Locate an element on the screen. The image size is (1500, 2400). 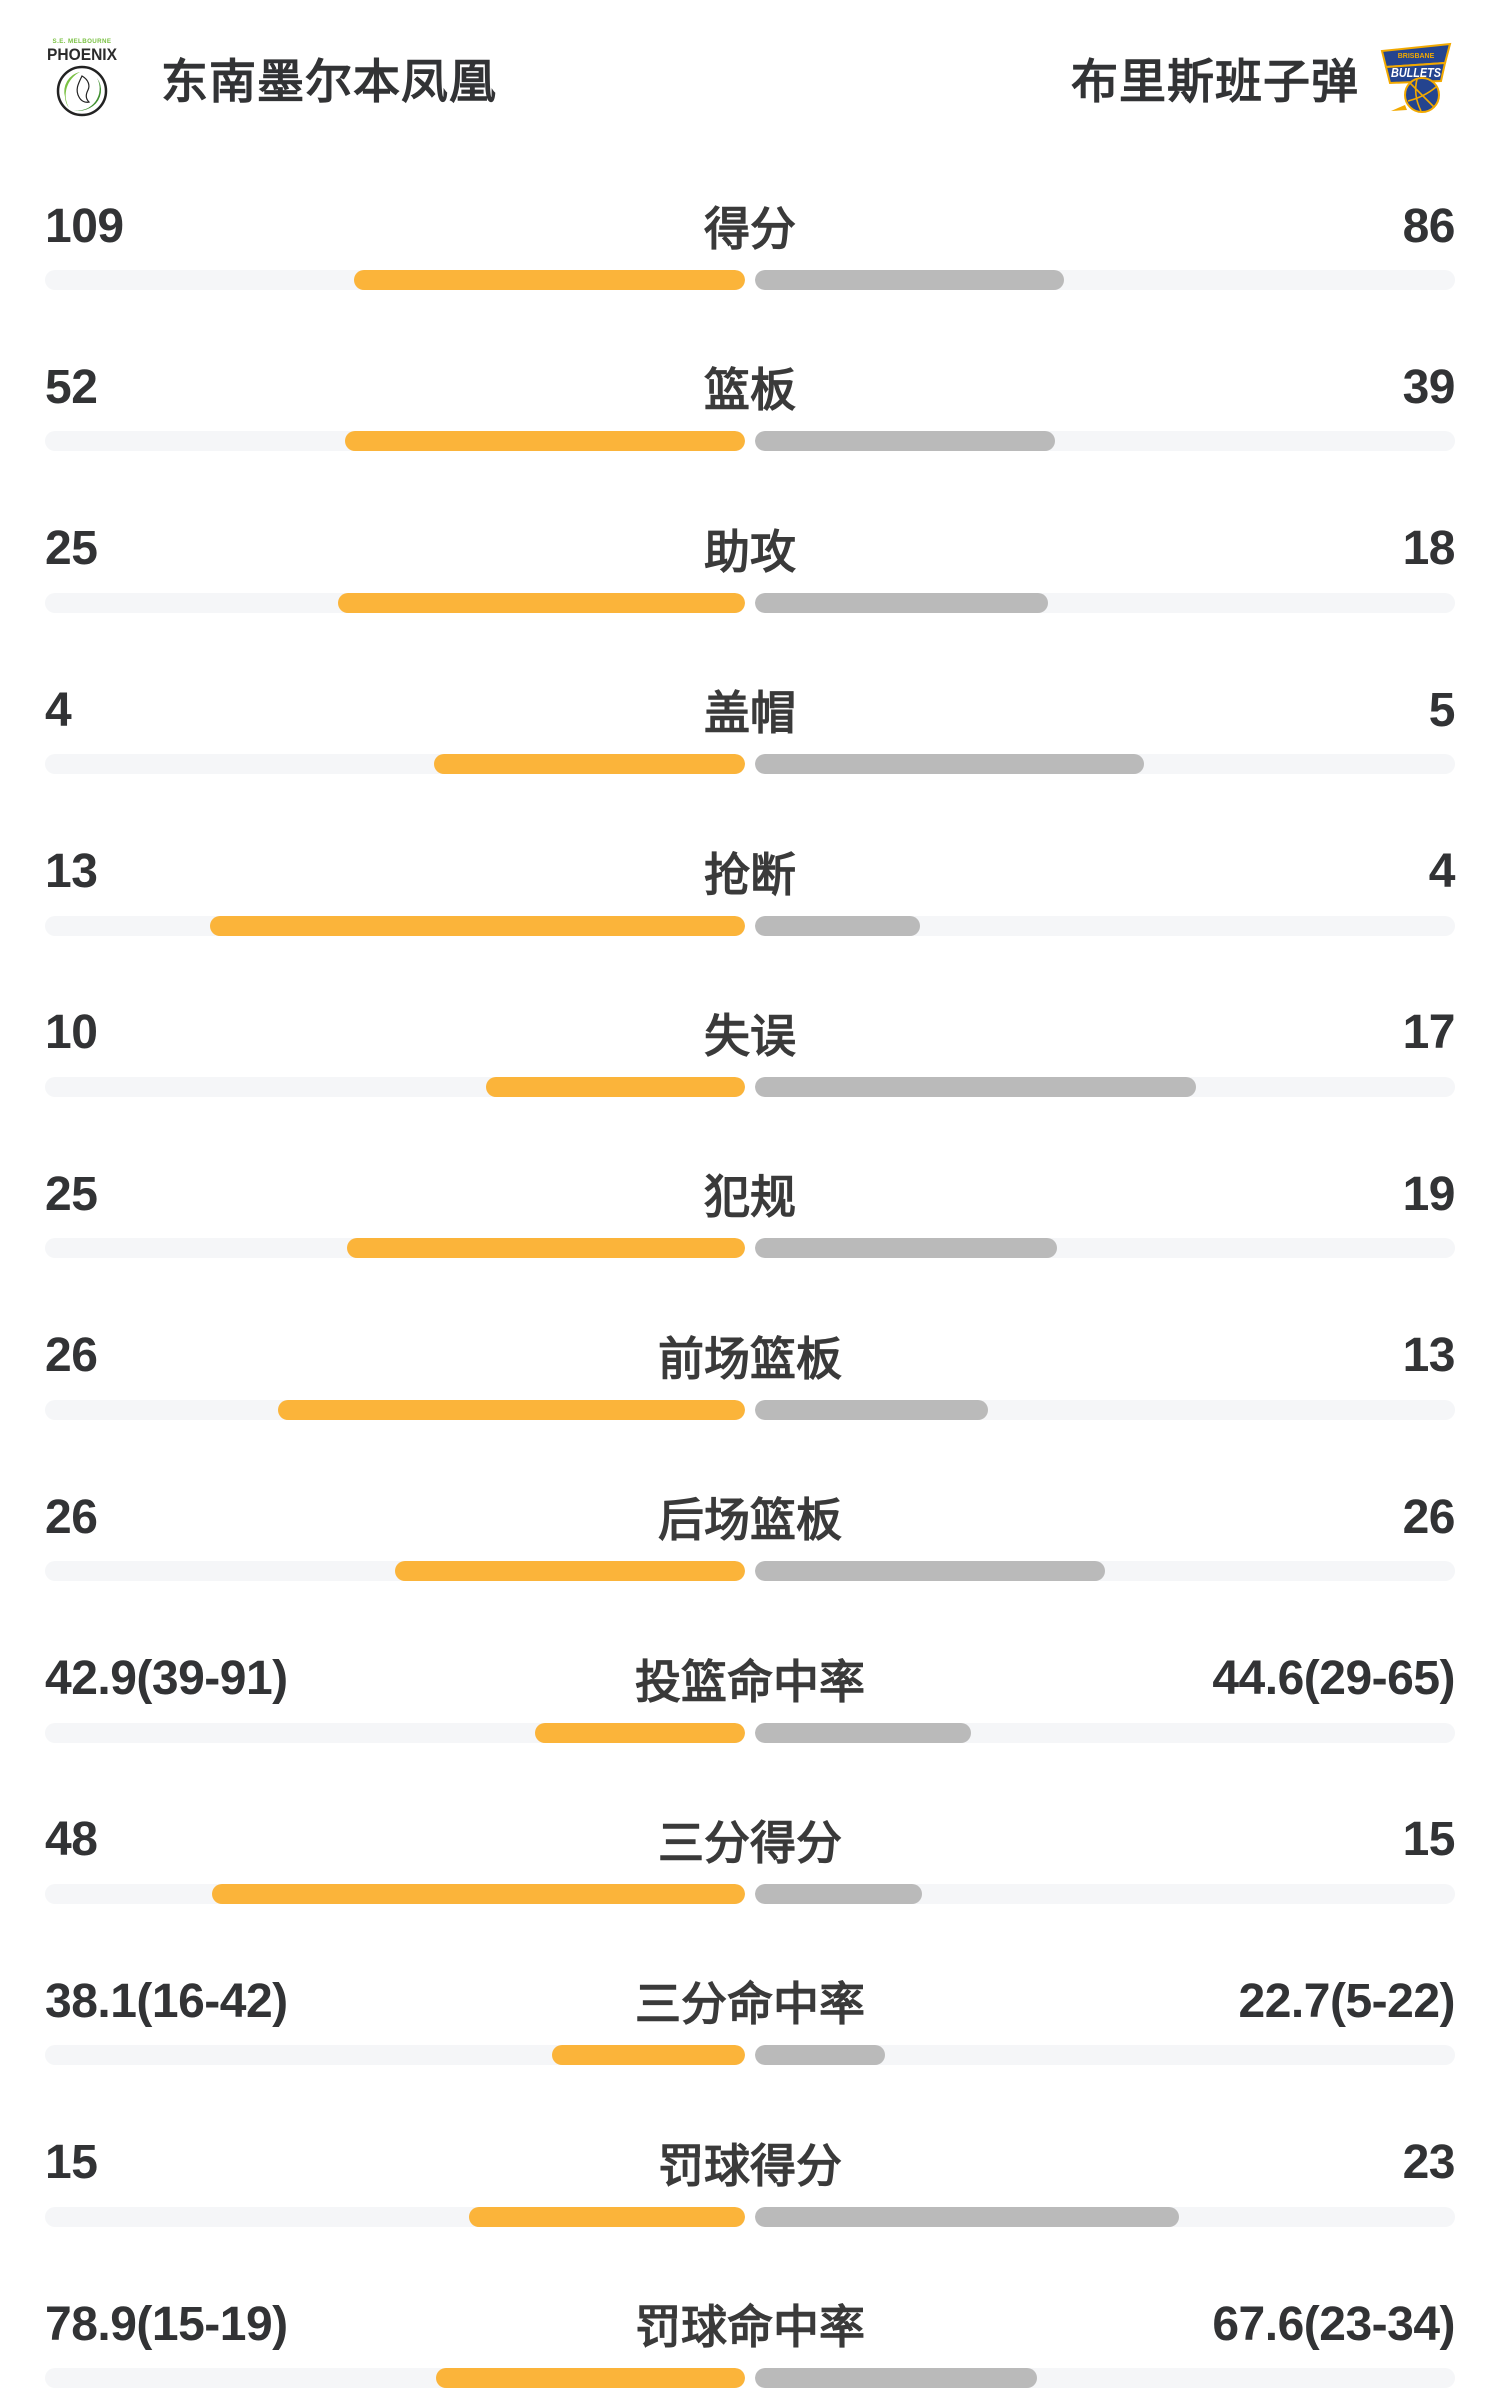
home-team-header: S.E. MELBOURNE PHOENIX 东南墨尔本凤凰 is located at coordinates (271, 77).